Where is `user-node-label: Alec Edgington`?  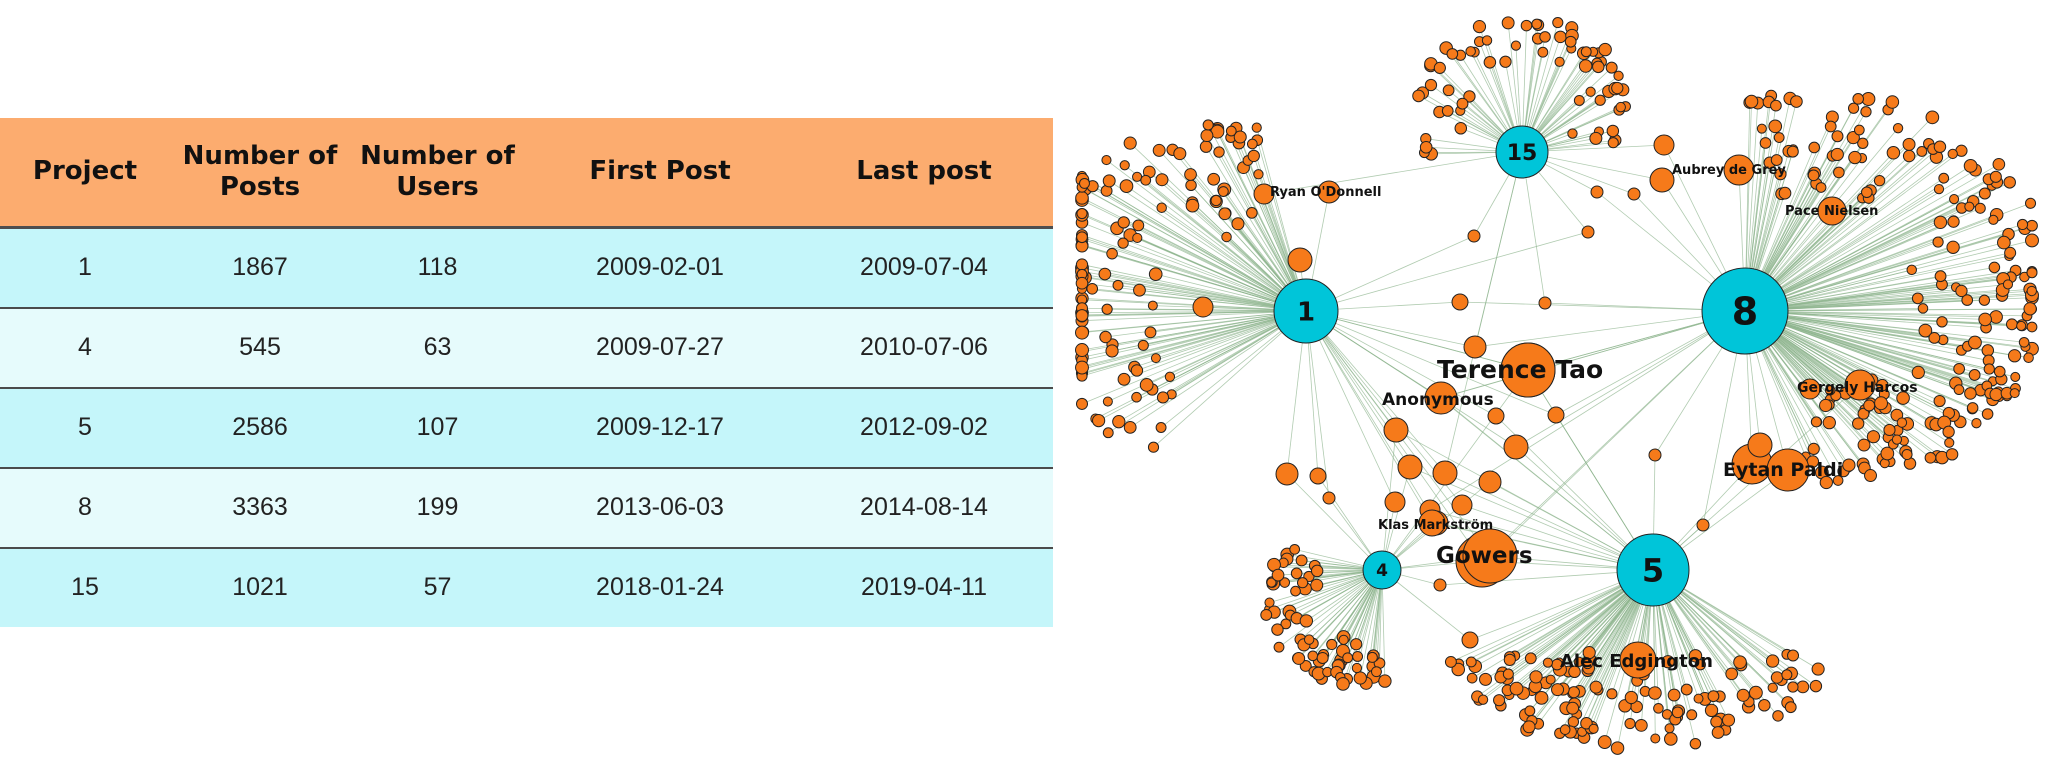 user-node-label: Alec Edgington is located at coordinates (1636, 661).